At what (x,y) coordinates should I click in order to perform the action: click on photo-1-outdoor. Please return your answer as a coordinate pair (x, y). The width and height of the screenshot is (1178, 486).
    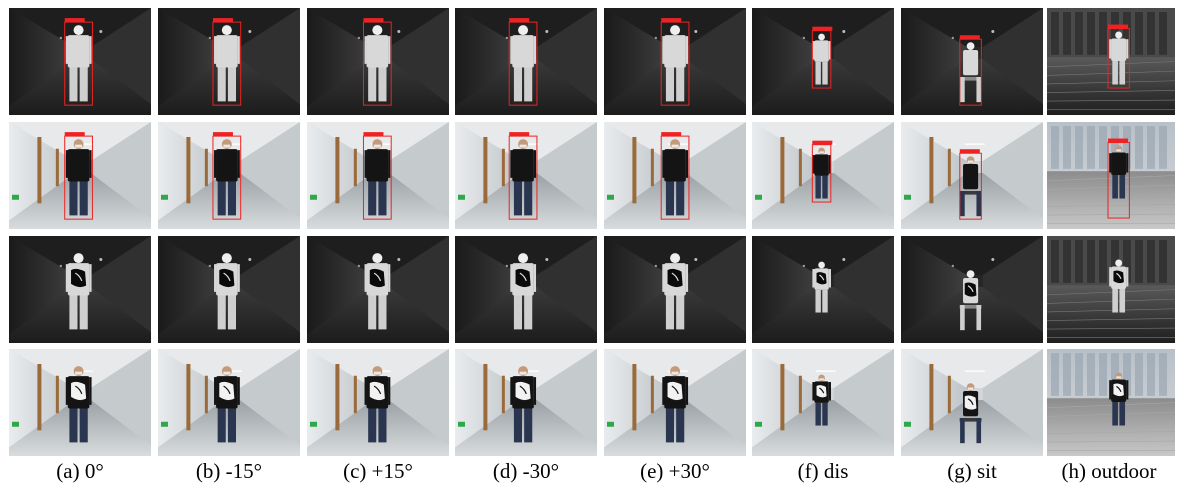
    Looking at the image, I should click on (1111, 175).